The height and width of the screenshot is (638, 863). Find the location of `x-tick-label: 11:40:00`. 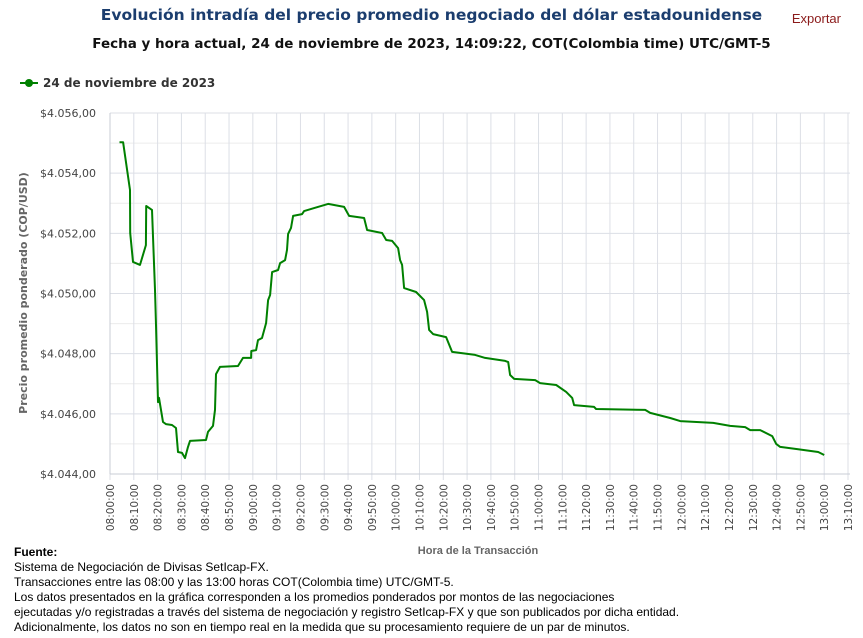

x-tick-label: 11:40:00 is located at coordinates (635, 507).